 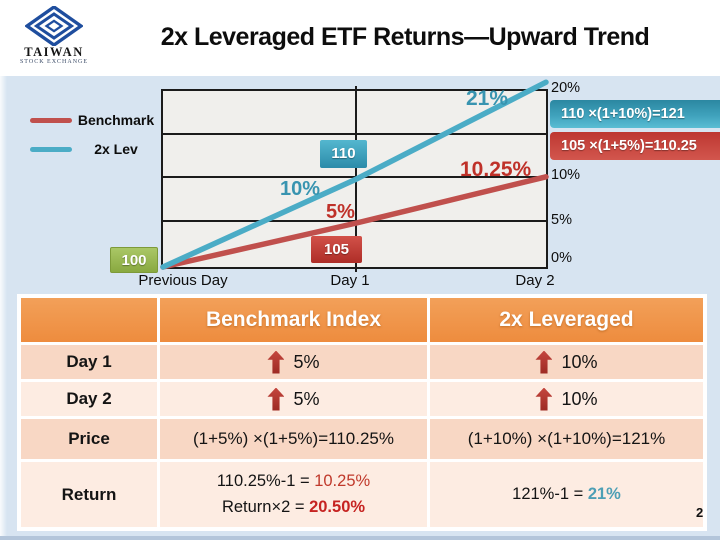 What do you see at coordinates (89, 494) in the screenshot?
I see `row-label-return: Return` at bounding box center [89, 494].